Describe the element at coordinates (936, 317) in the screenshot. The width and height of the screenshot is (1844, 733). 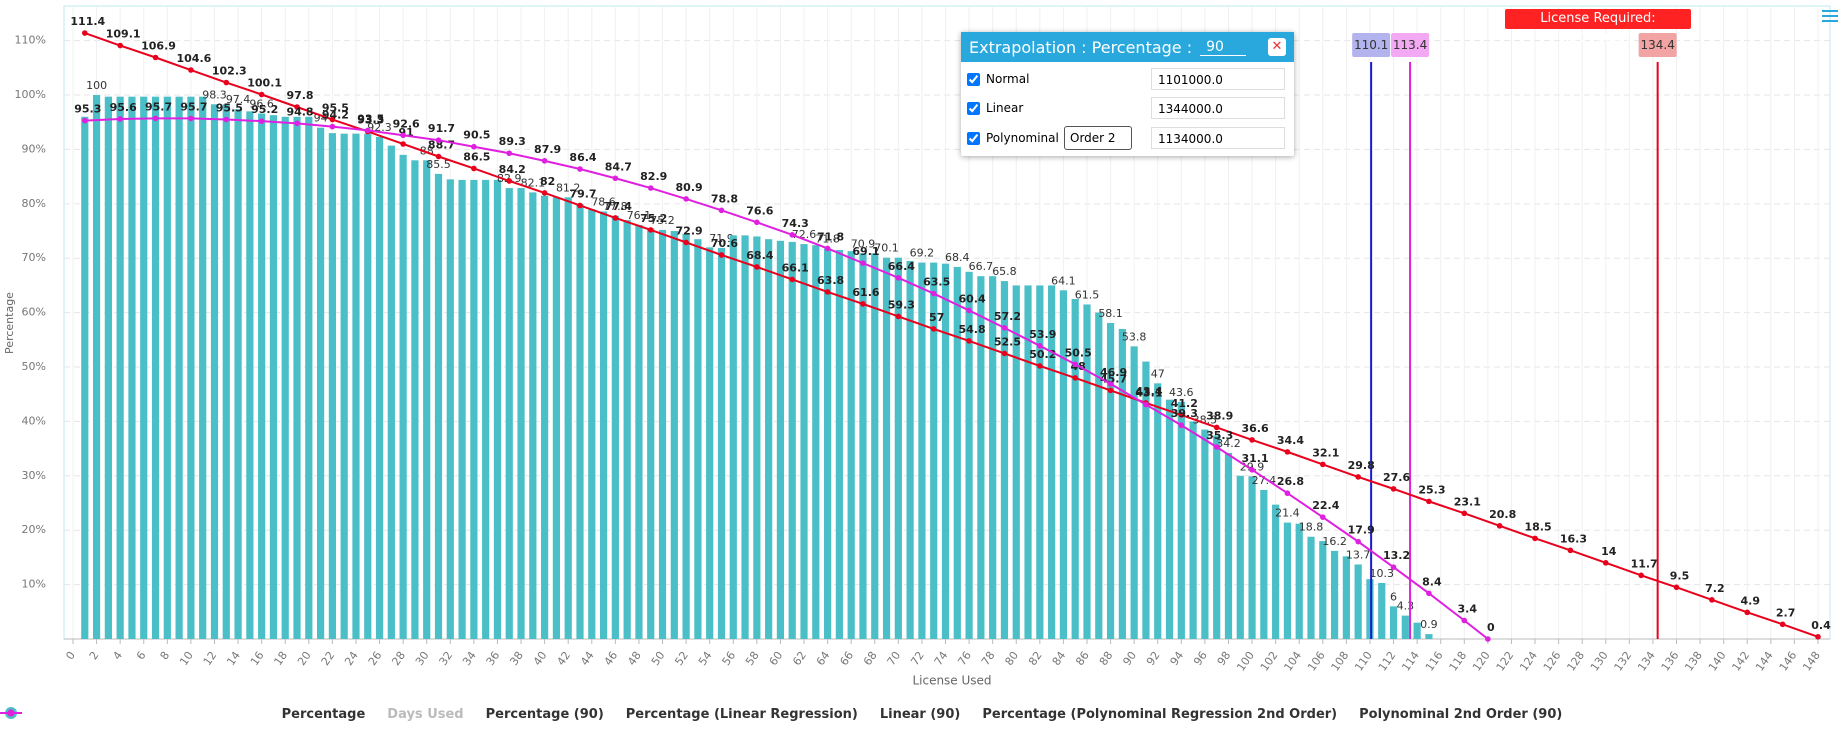
I see `point-value-label: 57` at that location.